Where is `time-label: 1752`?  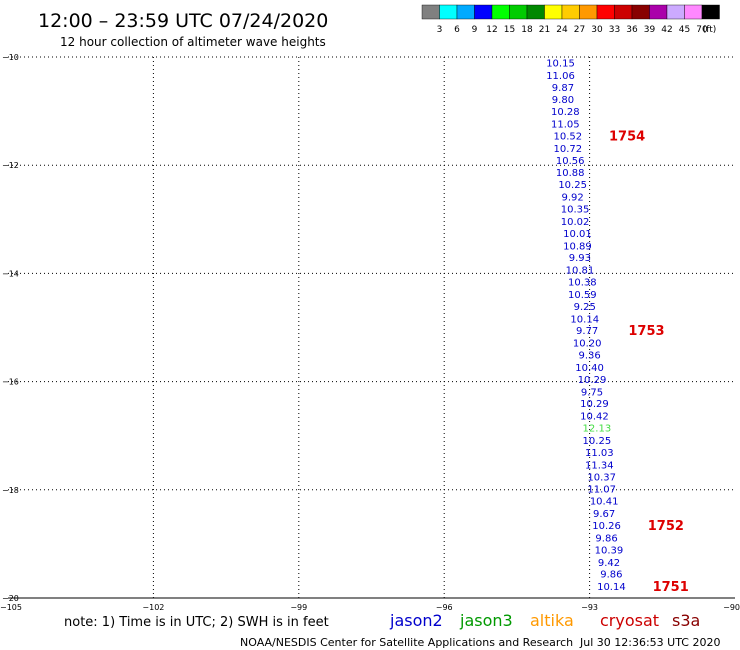 time-label: 1752 is located at coordinates (666, 526).